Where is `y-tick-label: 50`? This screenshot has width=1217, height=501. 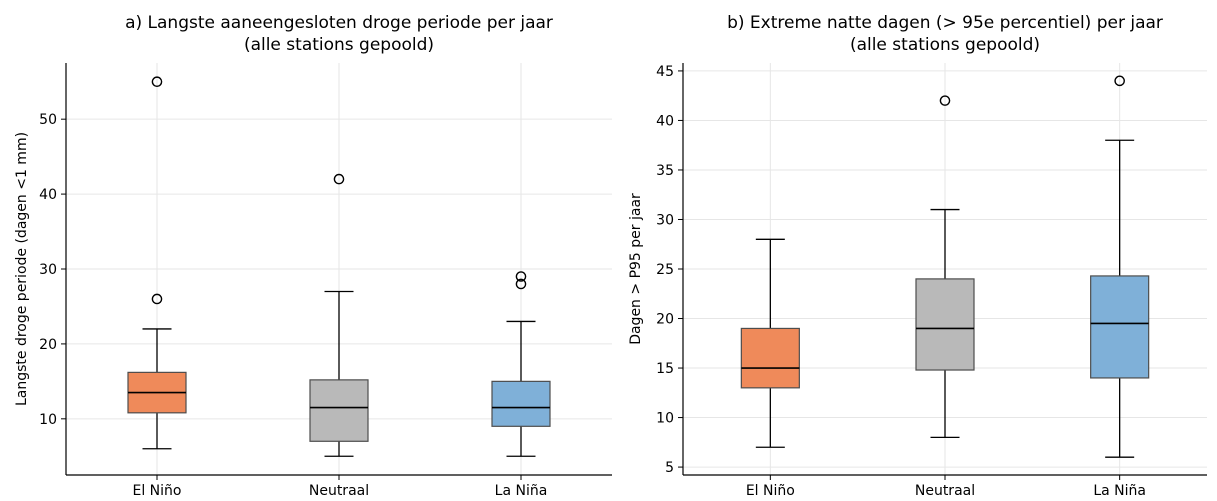
y-tick-label: 50 is located at coordinates (48, 120).